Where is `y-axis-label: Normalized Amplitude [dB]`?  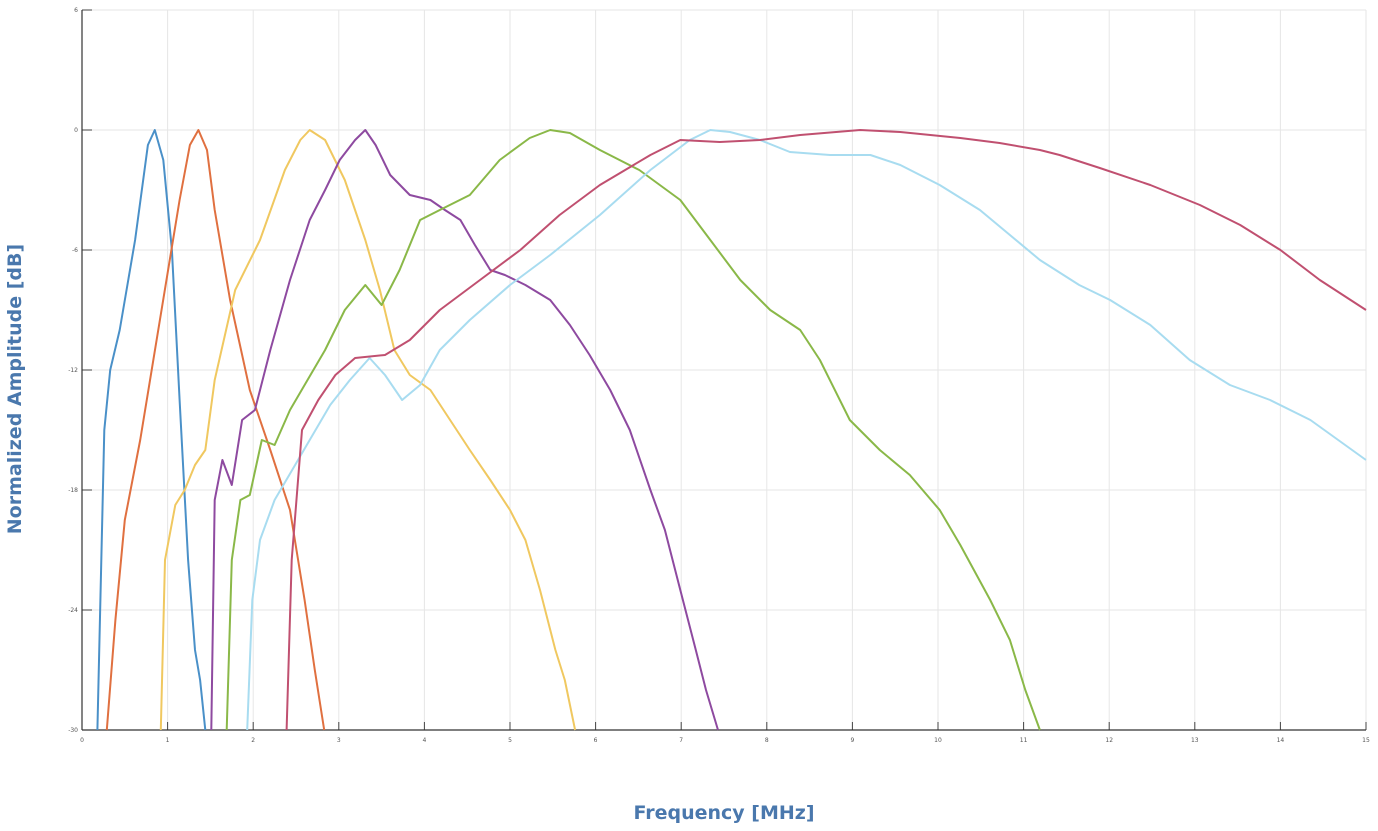
y-axis-label: Normalized Amplitude [dB] is located at coordinates (15, 389).